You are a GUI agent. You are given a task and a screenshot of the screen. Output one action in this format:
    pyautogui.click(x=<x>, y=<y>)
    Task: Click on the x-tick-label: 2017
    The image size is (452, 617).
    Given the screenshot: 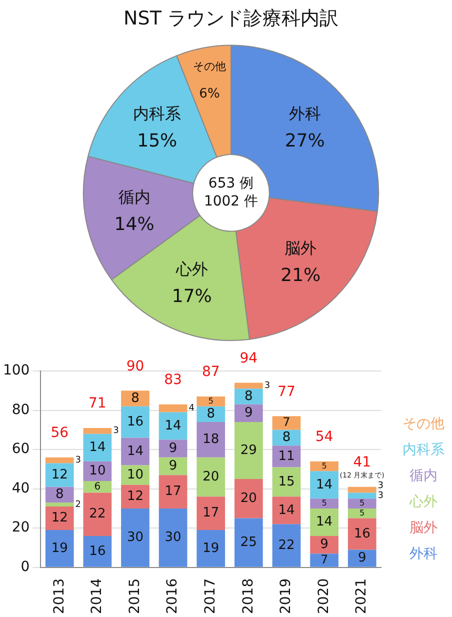 What is the action you would take?
    pyautogui.click(x=210, y=596)
    